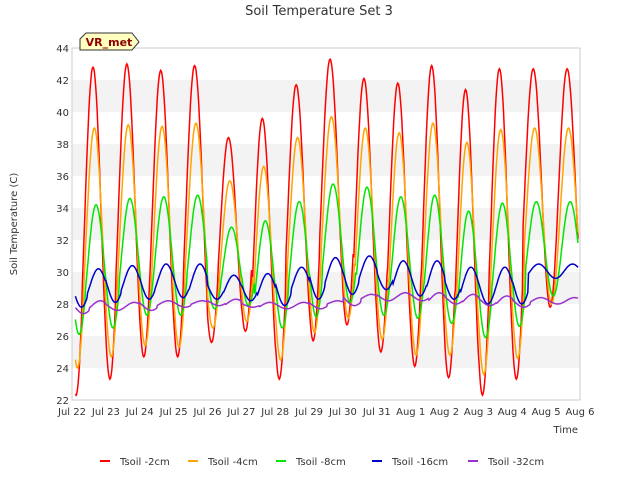 The height and width of the screenshot is (480, 640). Describe the element at coordinates (62, 113) in the screenshot. I see `y-tick-label: 40` at that location.